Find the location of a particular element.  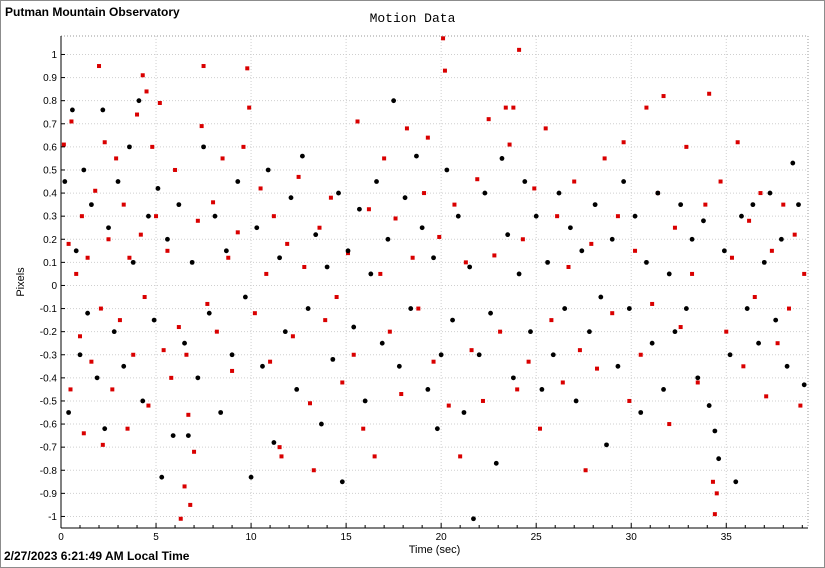

x-tick-label: 15 is located at coordinates (347, 537).